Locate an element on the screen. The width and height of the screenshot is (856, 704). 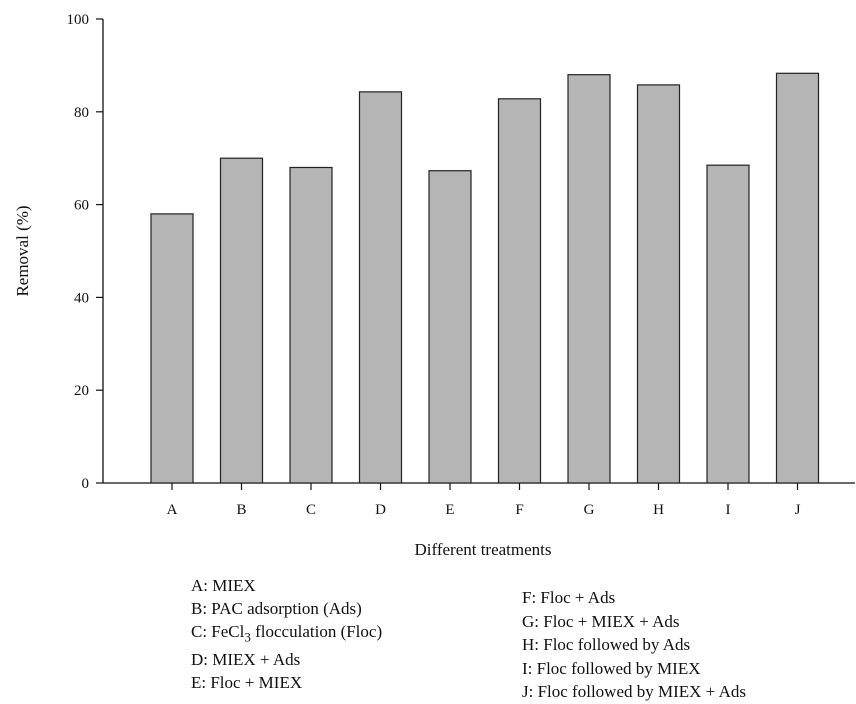
y-axis-title: Removal (%) is located at coordinates (22, 250).